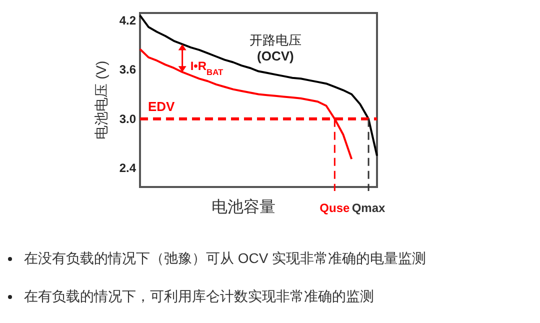 This screenshot has height=323, width=540. I want to click on y-tick-label: 3.6, so click(127, 69).